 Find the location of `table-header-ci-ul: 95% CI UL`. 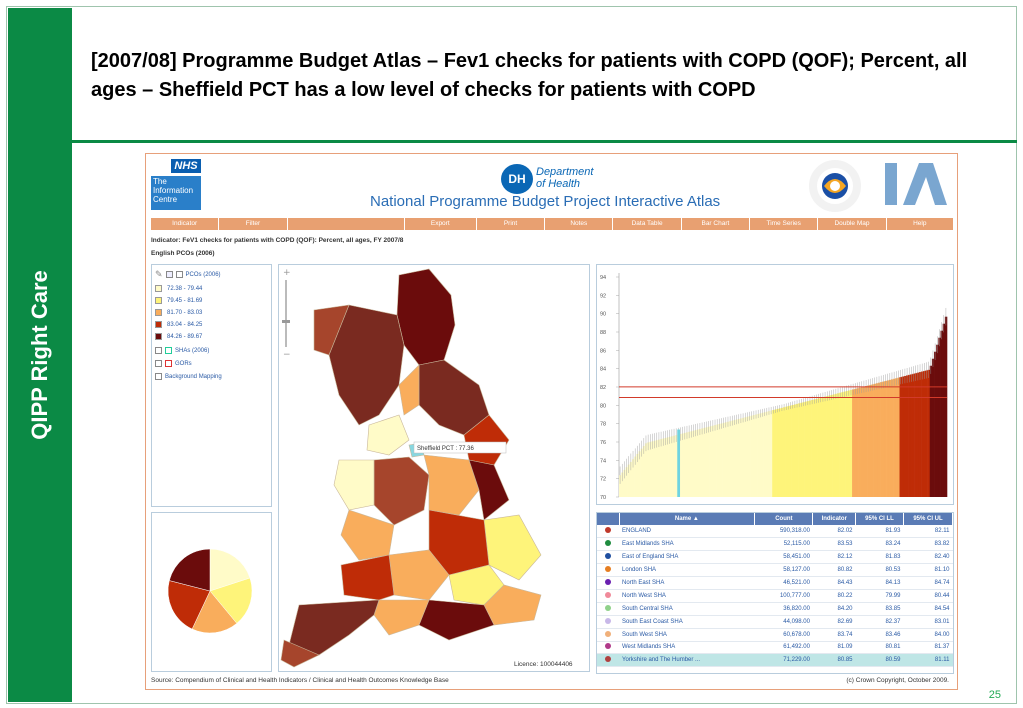

table-header-ci-ul: 95% CI UL is located at coordinates (928, 519).